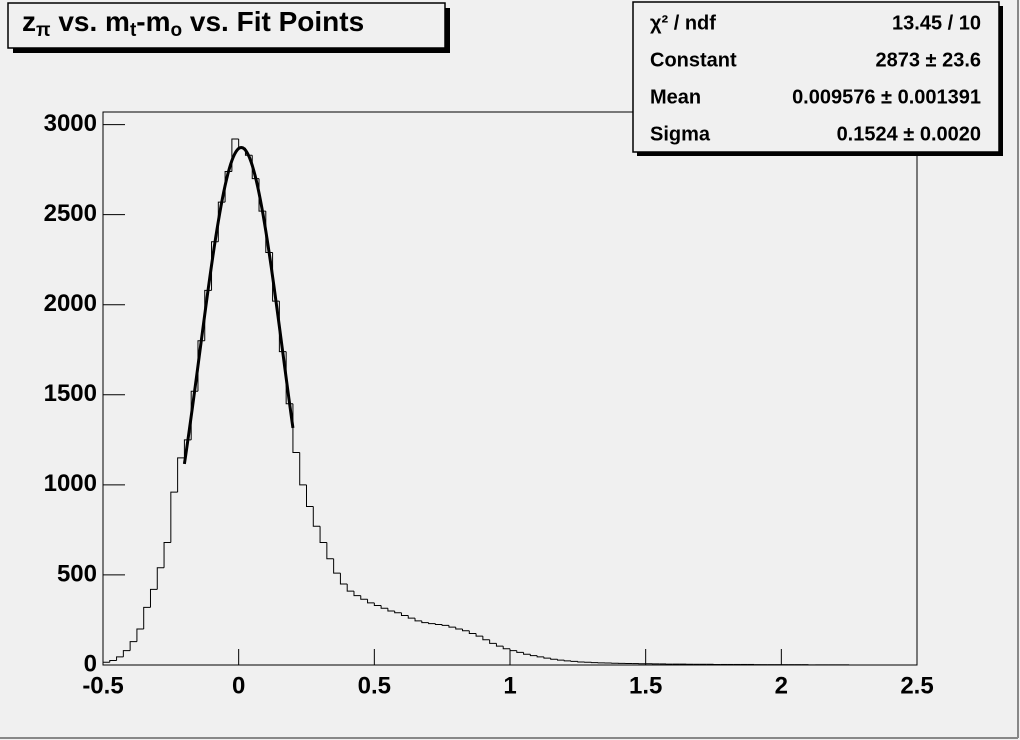 This screenshot has height=740, width=1020. Describe the element at coordinates (886, 97) in the screenshot. I see `stat-value: 0.009576 ± 0.001391` at that location.